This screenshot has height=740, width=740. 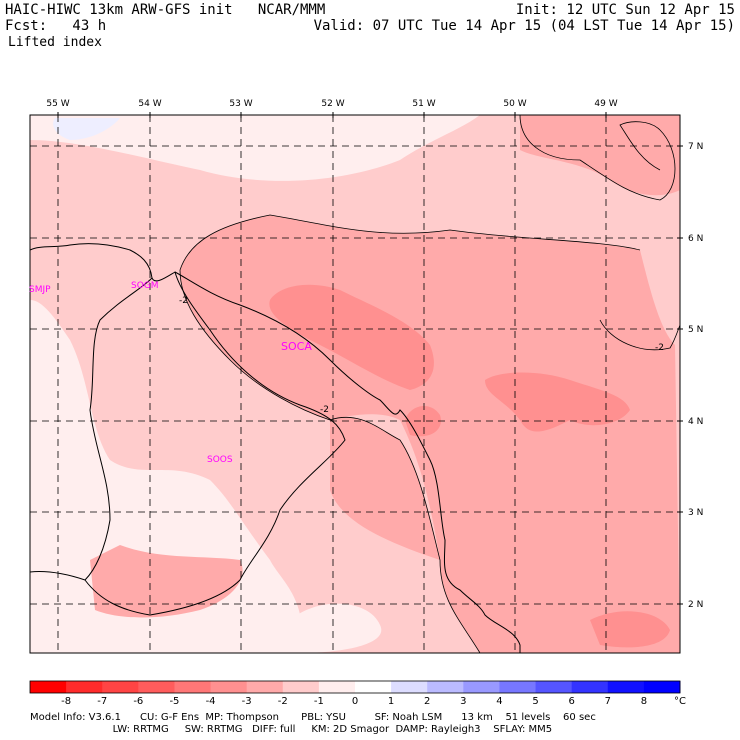 I want to click on colorbar-tick-label: 7, so click(x=608, y=701).